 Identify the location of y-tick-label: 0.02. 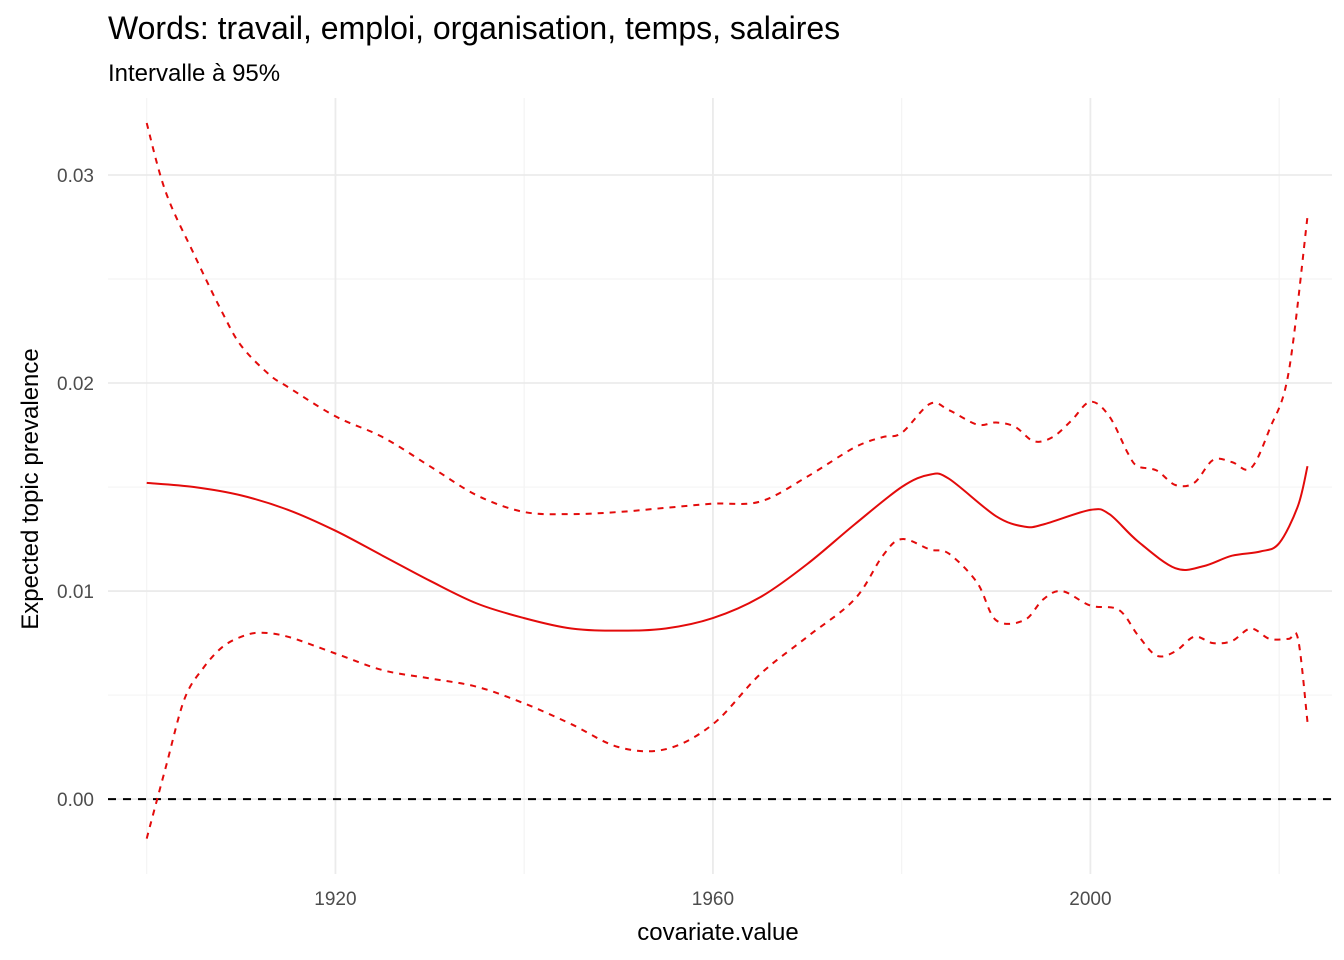
(75, 384).